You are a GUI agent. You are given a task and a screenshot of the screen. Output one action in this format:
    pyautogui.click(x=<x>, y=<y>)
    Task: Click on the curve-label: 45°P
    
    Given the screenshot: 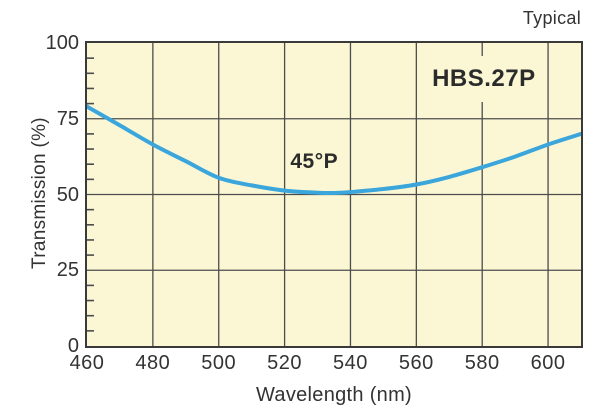 What is the action you would take?
    pyautogui.click(x=314, y=162)
    